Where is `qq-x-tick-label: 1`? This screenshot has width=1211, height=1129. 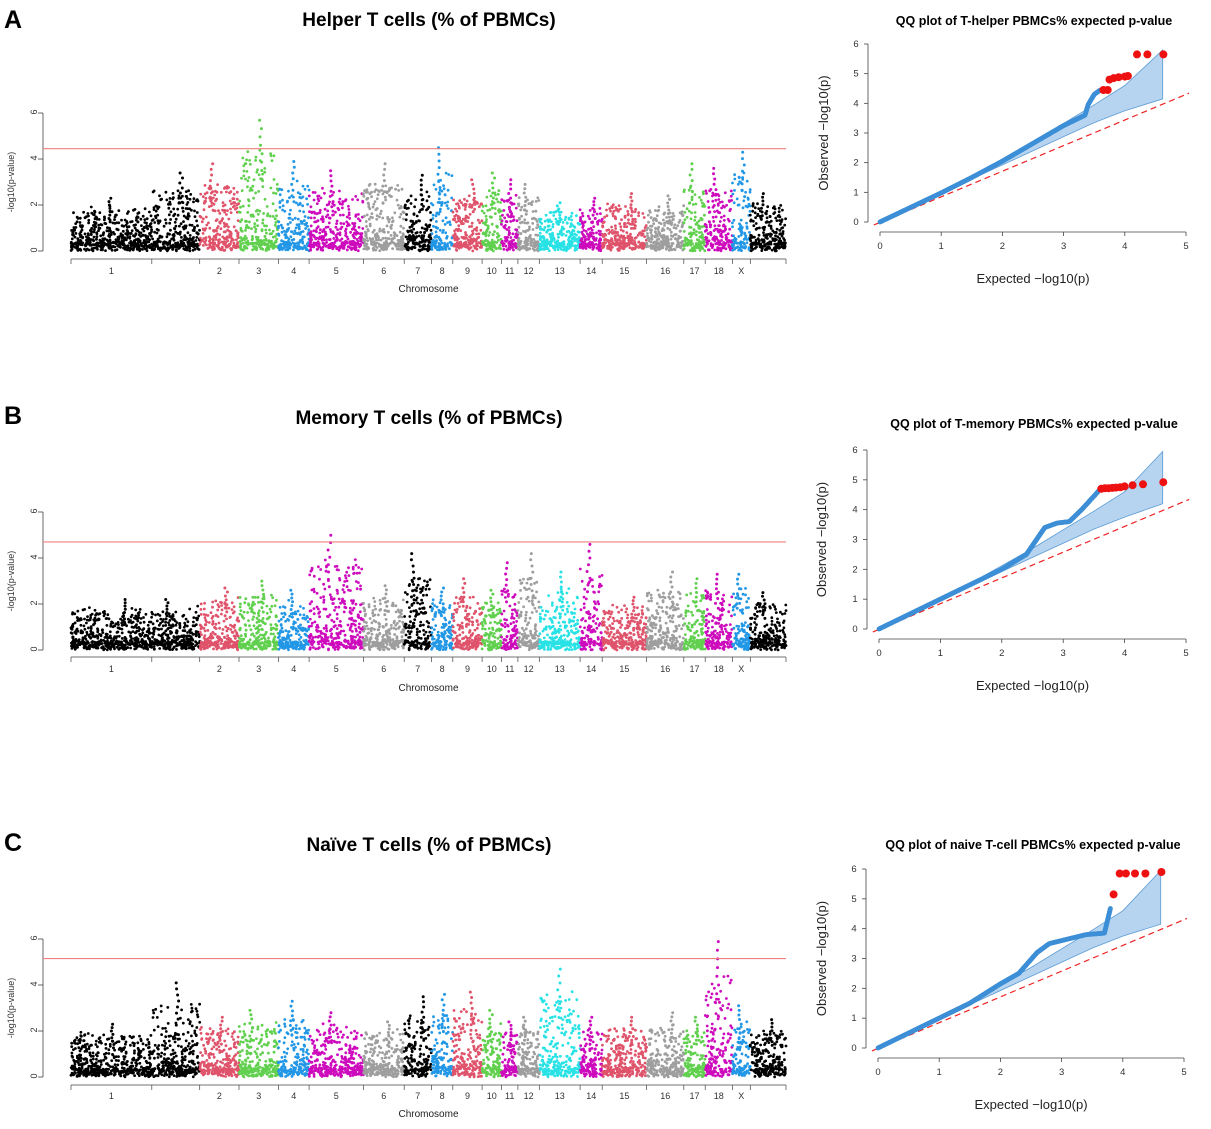 qq-x-tick-label: 1 is located at coordinates (941, 246).